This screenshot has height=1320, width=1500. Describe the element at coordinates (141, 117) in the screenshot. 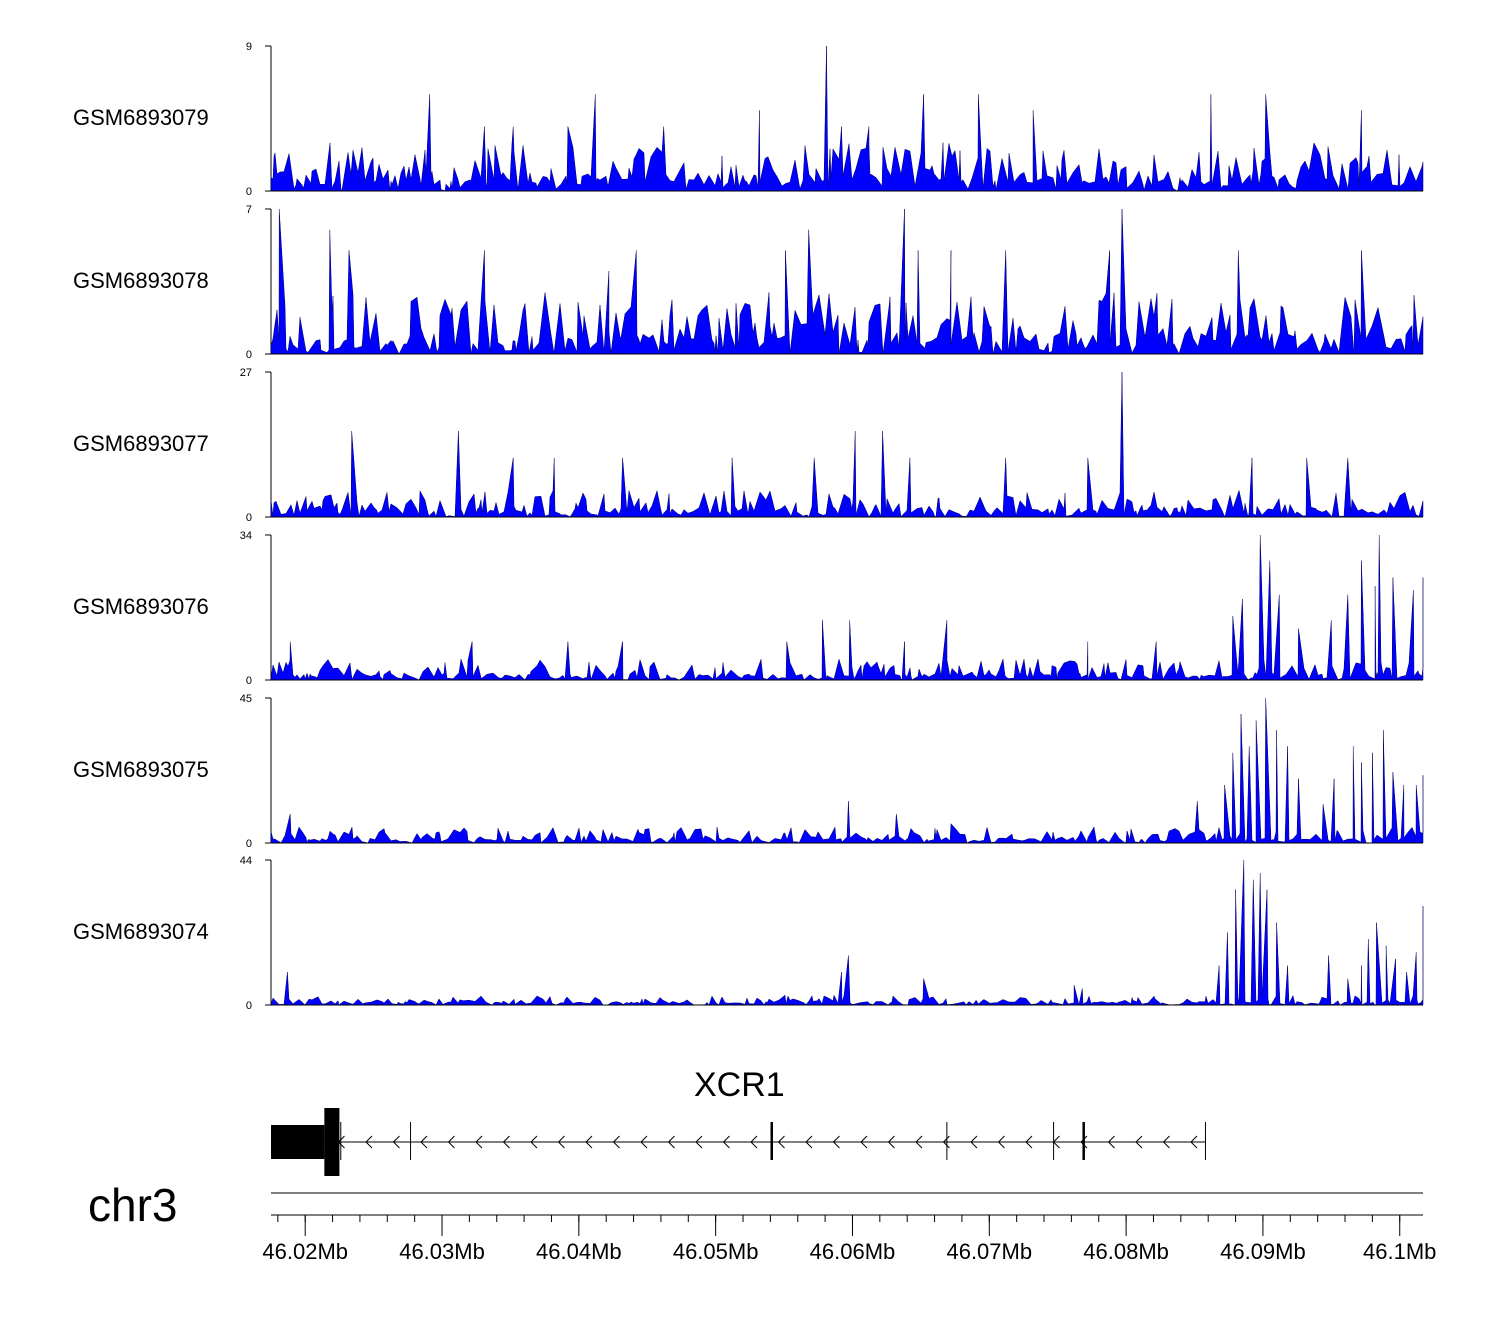

I see `track-label-1: GSM6893079` at that location.